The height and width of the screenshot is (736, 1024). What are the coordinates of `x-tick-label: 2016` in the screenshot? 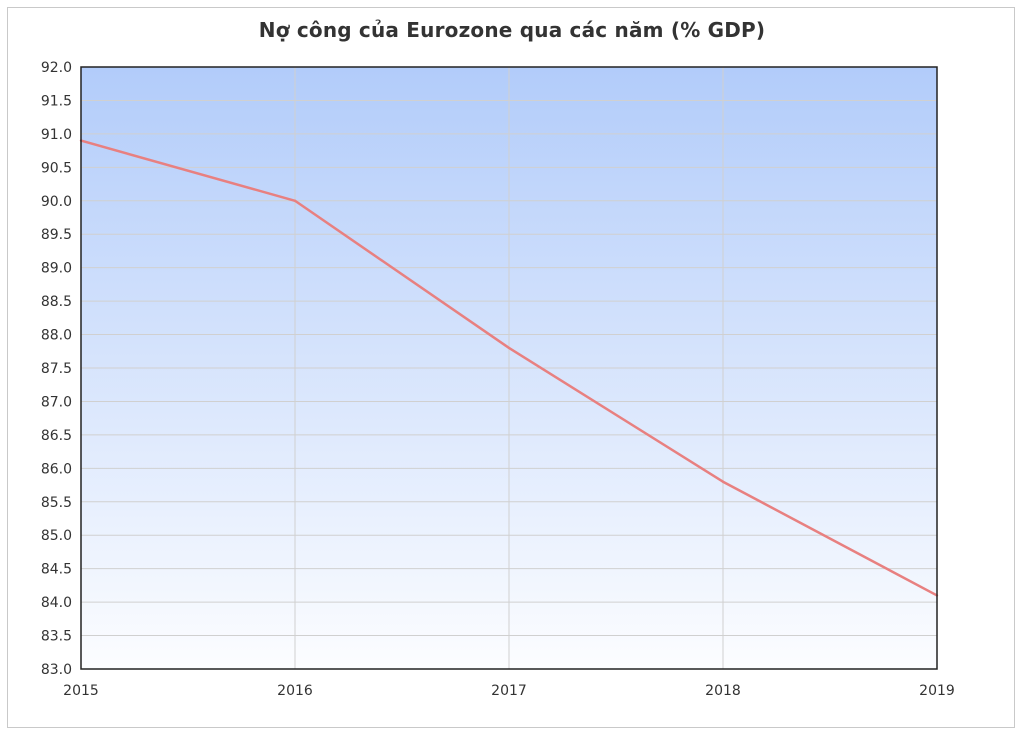 It's located at (295, 691).